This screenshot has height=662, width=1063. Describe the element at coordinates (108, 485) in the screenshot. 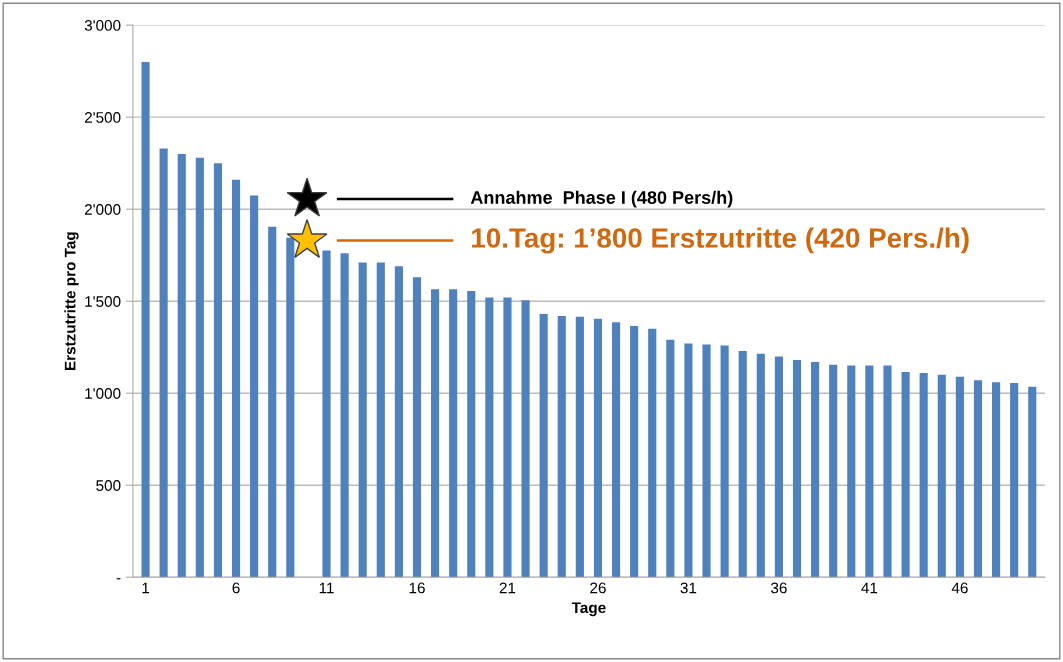

I see `y-tick-label: 500` at that location.